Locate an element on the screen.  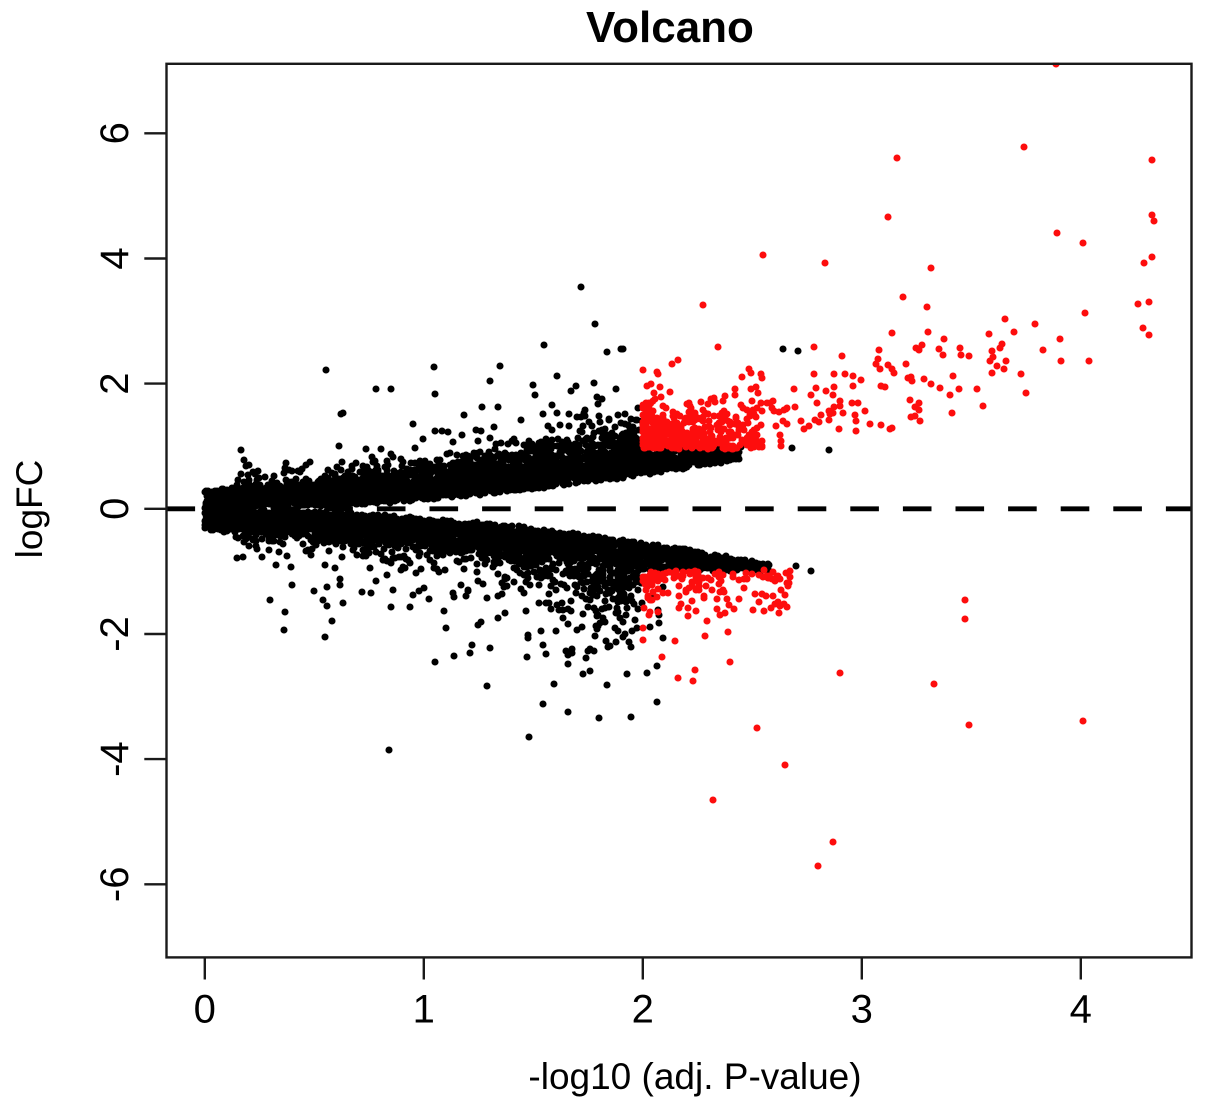
svg-text: Volcano is located at coordinates (670, 27).